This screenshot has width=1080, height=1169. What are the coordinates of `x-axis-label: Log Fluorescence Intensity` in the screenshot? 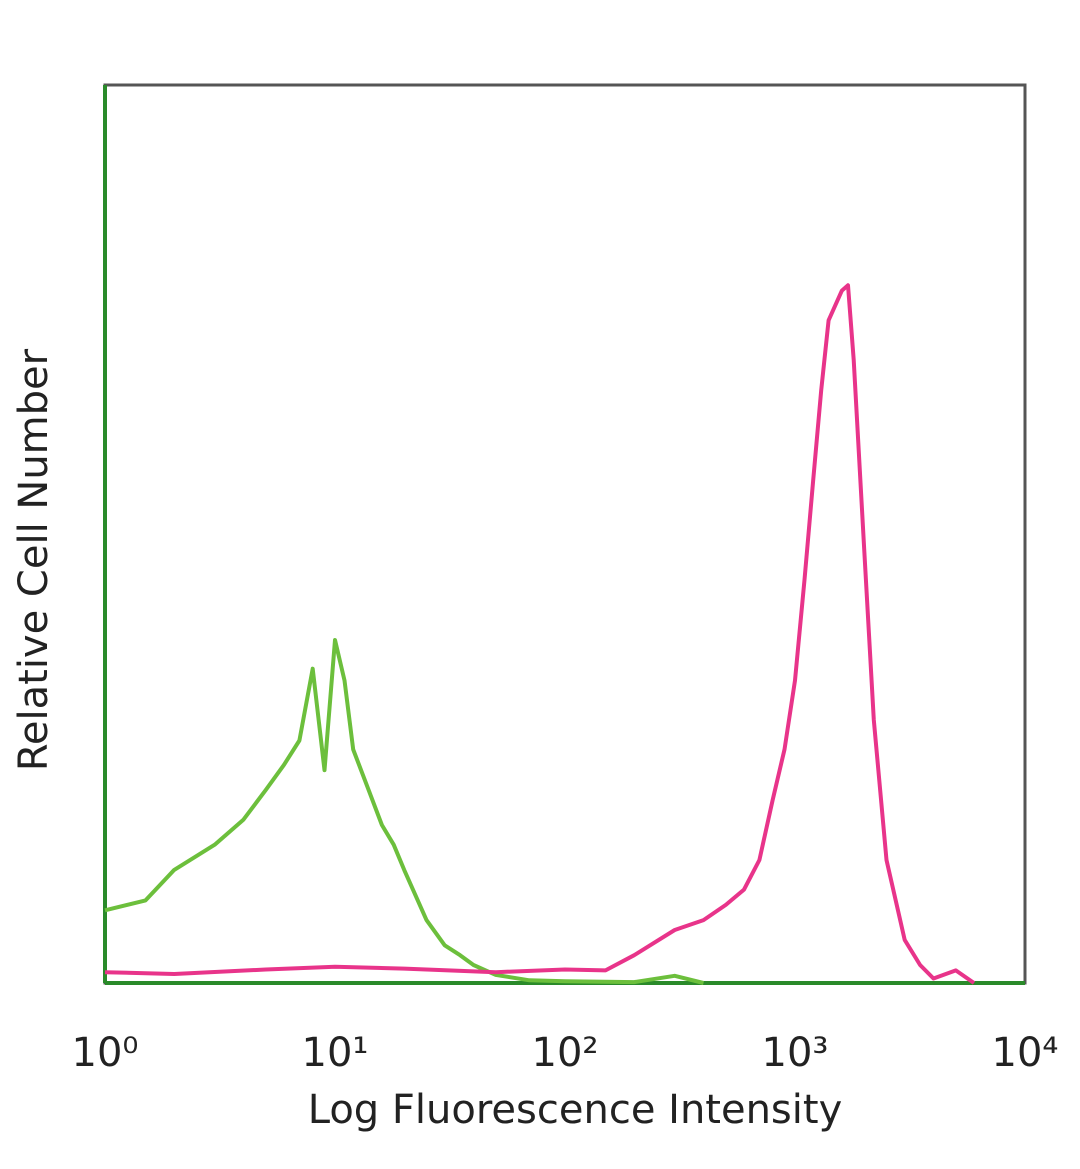 It's located at (575, 1110).